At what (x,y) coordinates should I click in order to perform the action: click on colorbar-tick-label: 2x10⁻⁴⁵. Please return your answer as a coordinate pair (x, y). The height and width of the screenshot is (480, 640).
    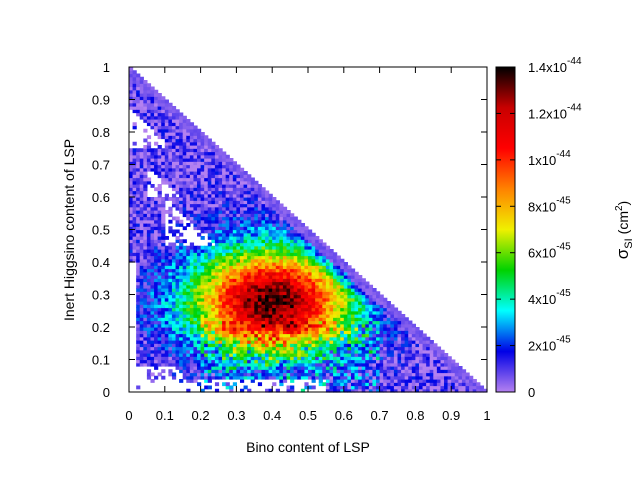
    Looking at the image, I should click on (549, 344).